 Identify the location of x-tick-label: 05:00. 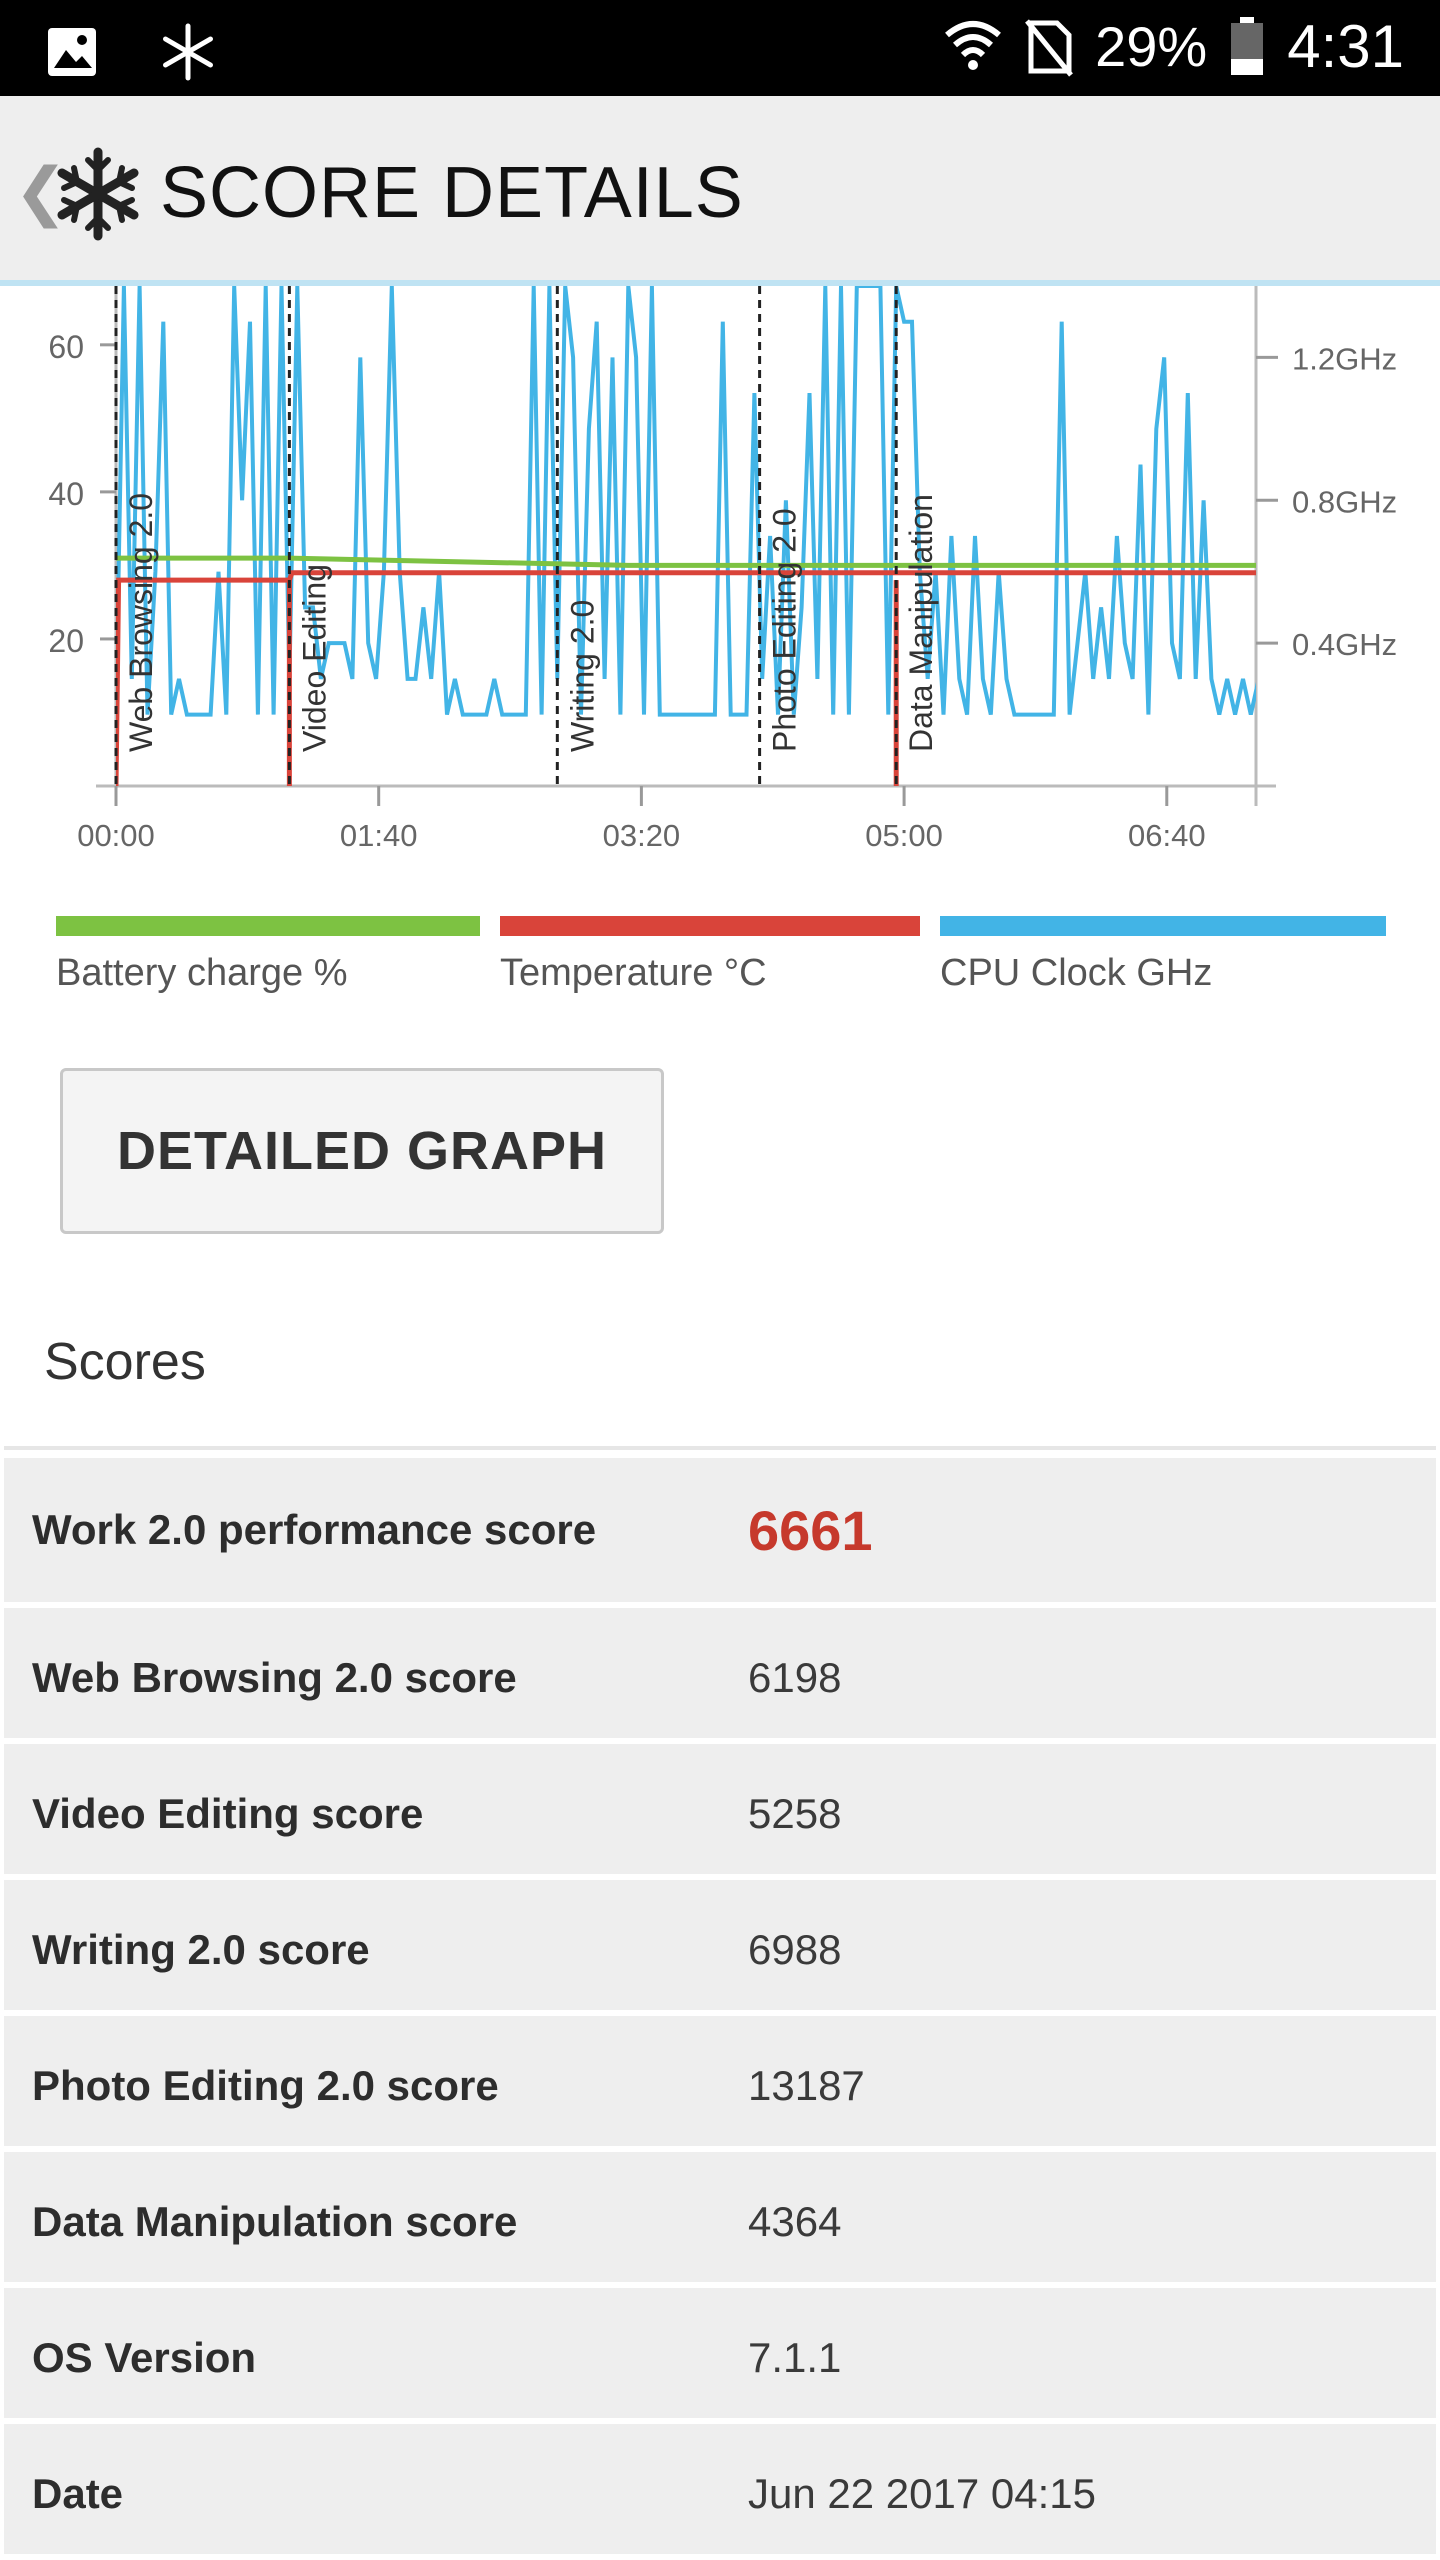
(904, 835).